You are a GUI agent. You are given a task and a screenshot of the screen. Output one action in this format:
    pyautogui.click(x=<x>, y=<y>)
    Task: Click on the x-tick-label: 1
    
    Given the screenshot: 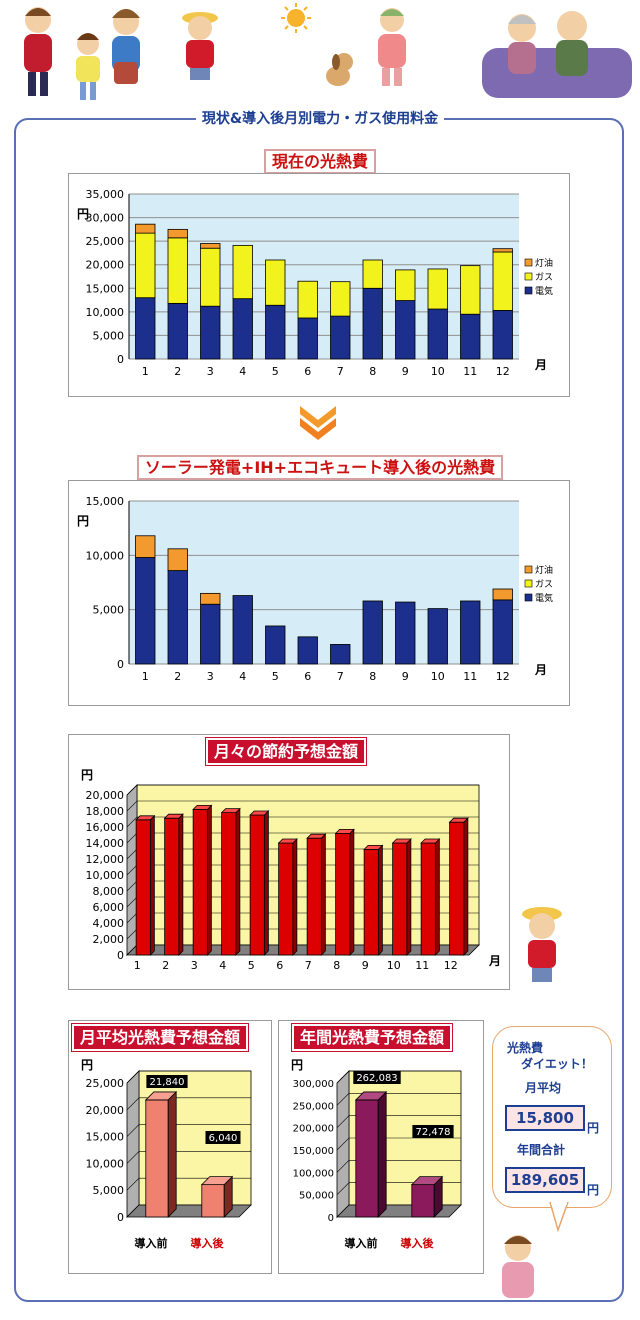 What is the action you would take?
    pyautogui.click(x=145, y=676)
    